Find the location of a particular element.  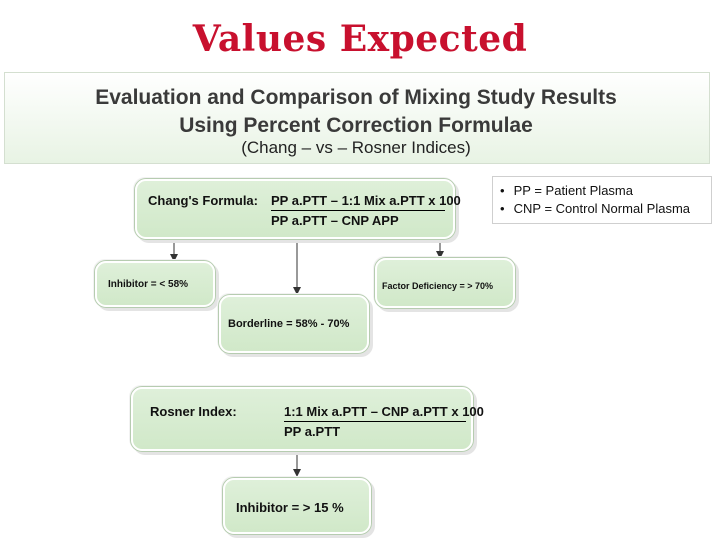

factor-deficiency-box is located at coordinates (445, 283).